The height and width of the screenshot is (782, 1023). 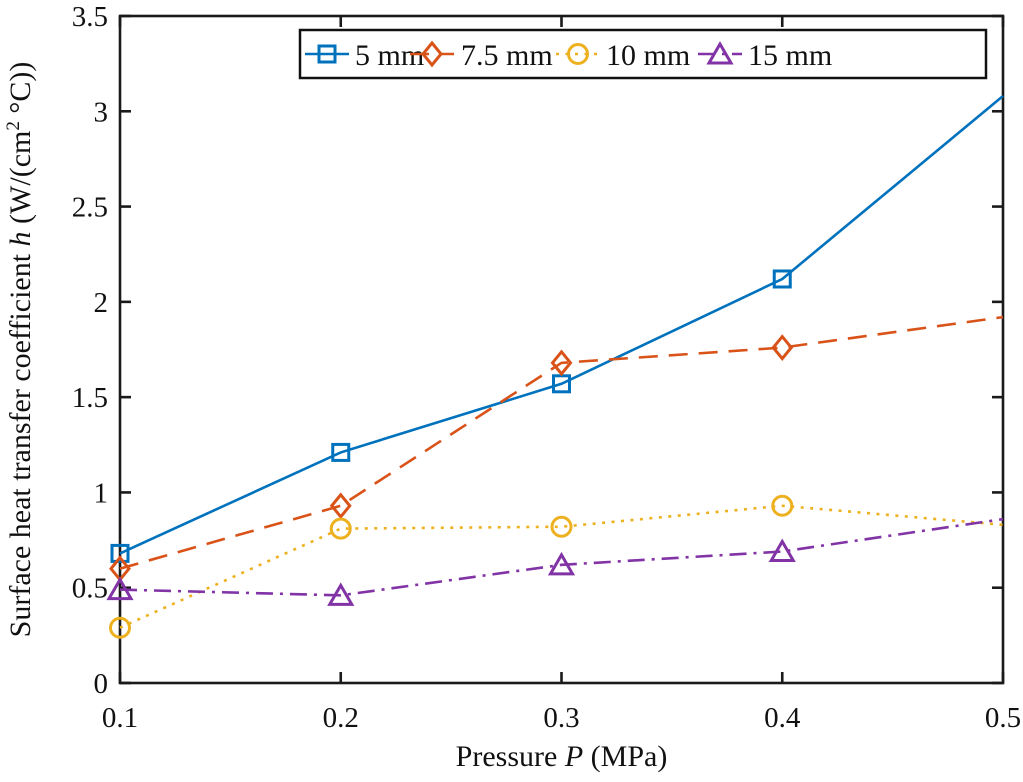 I want to click on y-tick-label: 0.5, so click(x=90, y=589).